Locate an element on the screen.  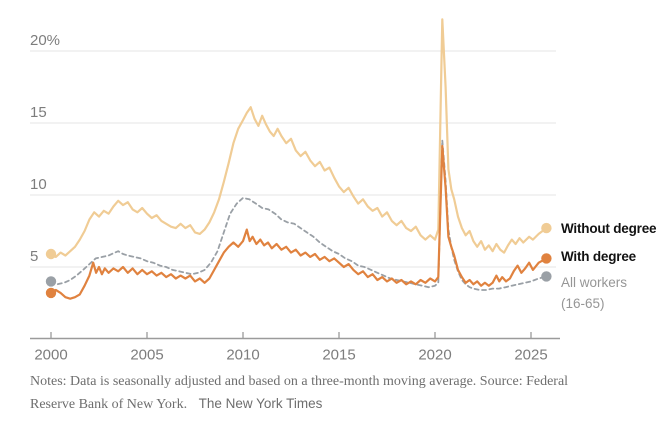
x-tick-label-2025: 2025 is located at coordinates (530, 355).